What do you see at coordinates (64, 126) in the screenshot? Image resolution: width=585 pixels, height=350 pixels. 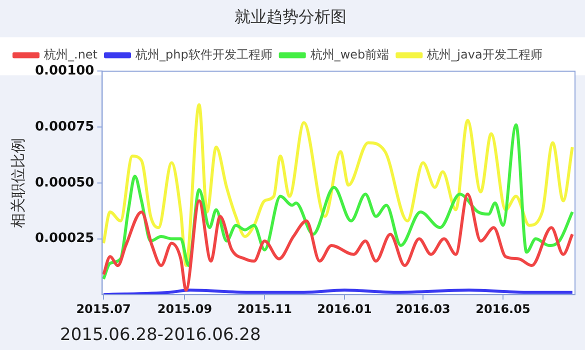 I see `y-tick-label: 0.00075` at bounding box center [64, 126].